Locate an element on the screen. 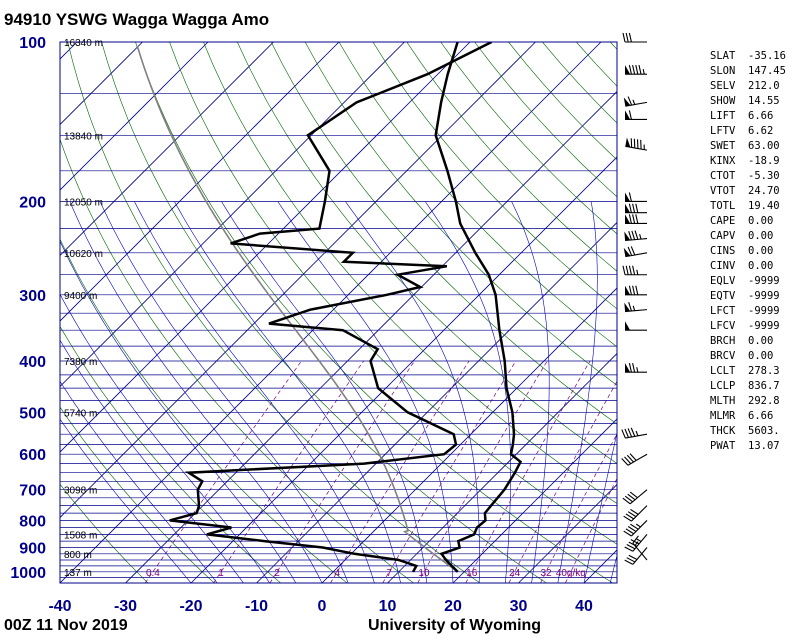  index-value: 6.62 is located at coordinates (761, 131).